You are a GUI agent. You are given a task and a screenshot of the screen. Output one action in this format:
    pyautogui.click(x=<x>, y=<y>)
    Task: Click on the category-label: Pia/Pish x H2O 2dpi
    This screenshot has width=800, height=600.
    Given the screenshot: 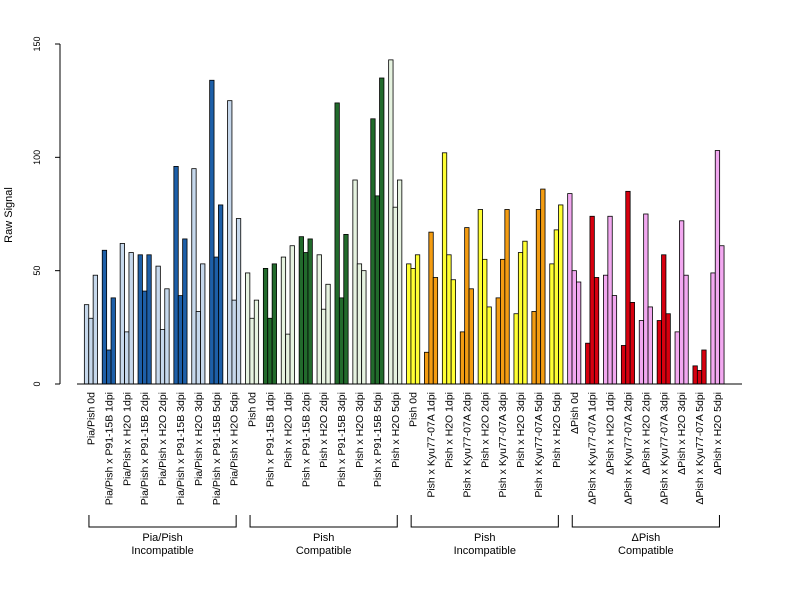 What is the action you would take?
    pyautogui.click(x=163, y=439)
    